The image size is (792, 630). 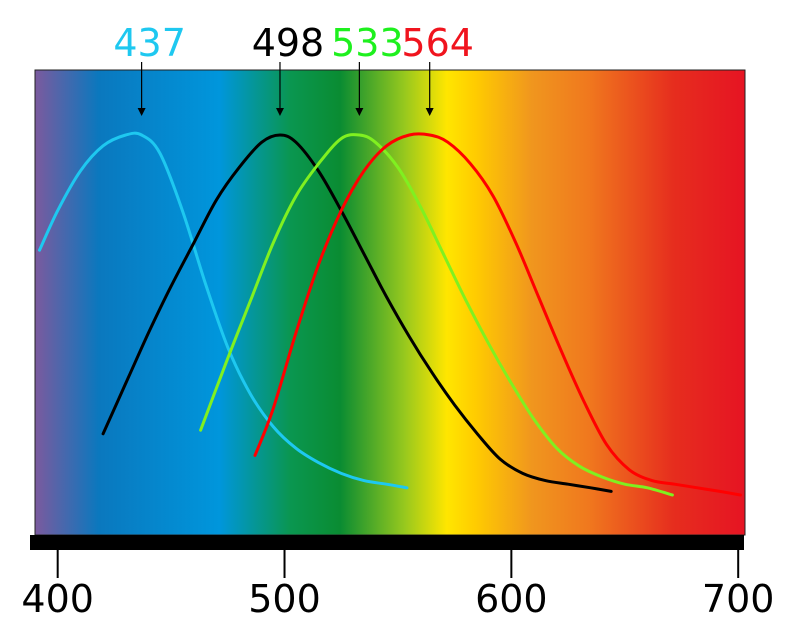 What do you see at coordinates (437, 43) in the screenshot?
I see `peak-label-564: 564` at bounding box center [437, 43].